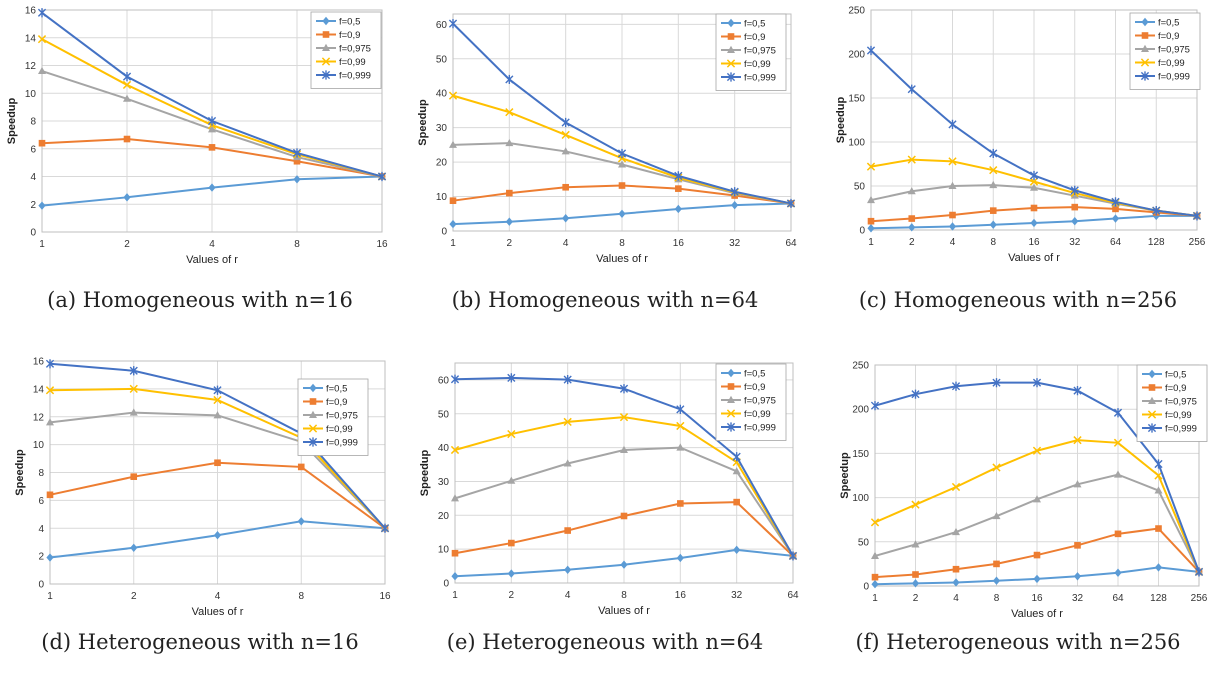  Describe the element at coordinates (444, 380) in the screenshot. I see `y-tick-label: 60` at that location.